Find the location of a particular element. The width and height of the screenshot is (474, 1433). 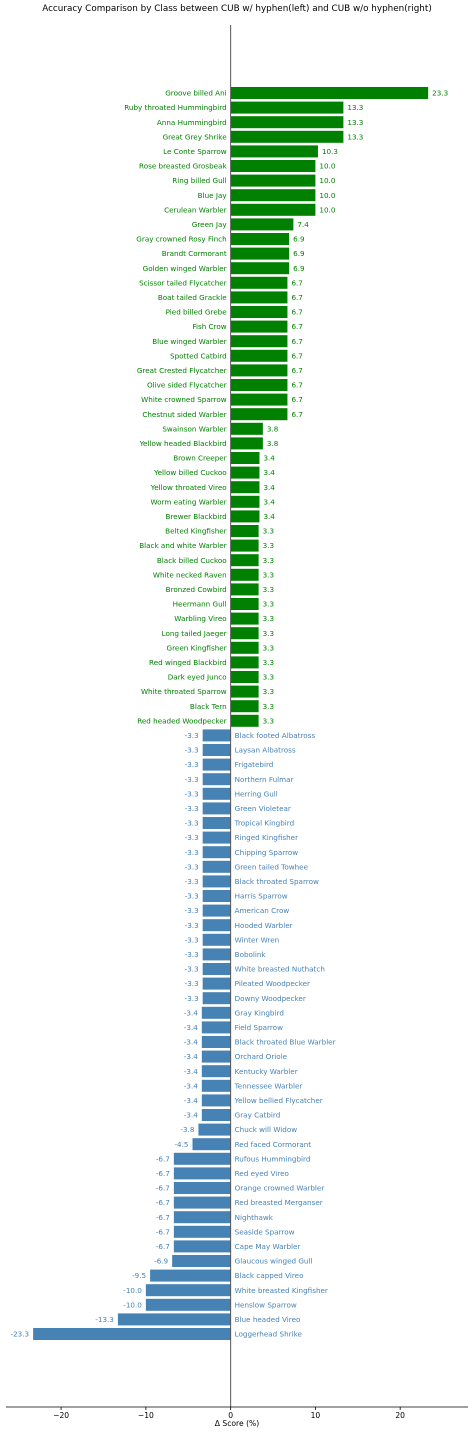

x-tick-label: −20 is located at coordinates (61, 1415).